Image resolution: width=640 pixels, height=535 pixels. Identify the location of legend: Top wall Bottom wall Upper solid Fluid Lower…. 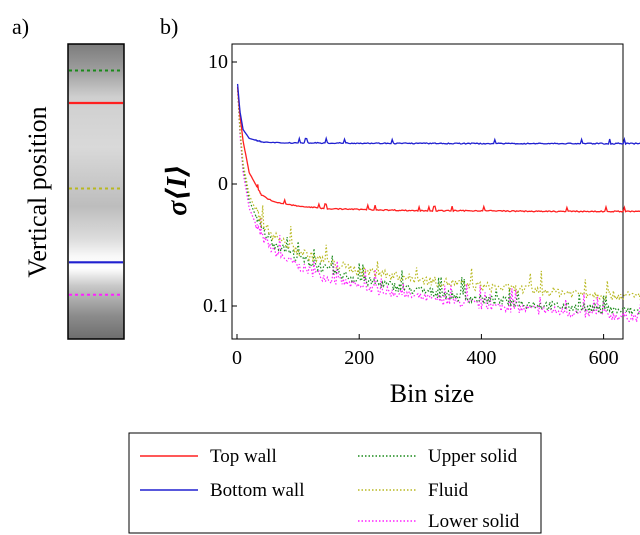
(335, 483).